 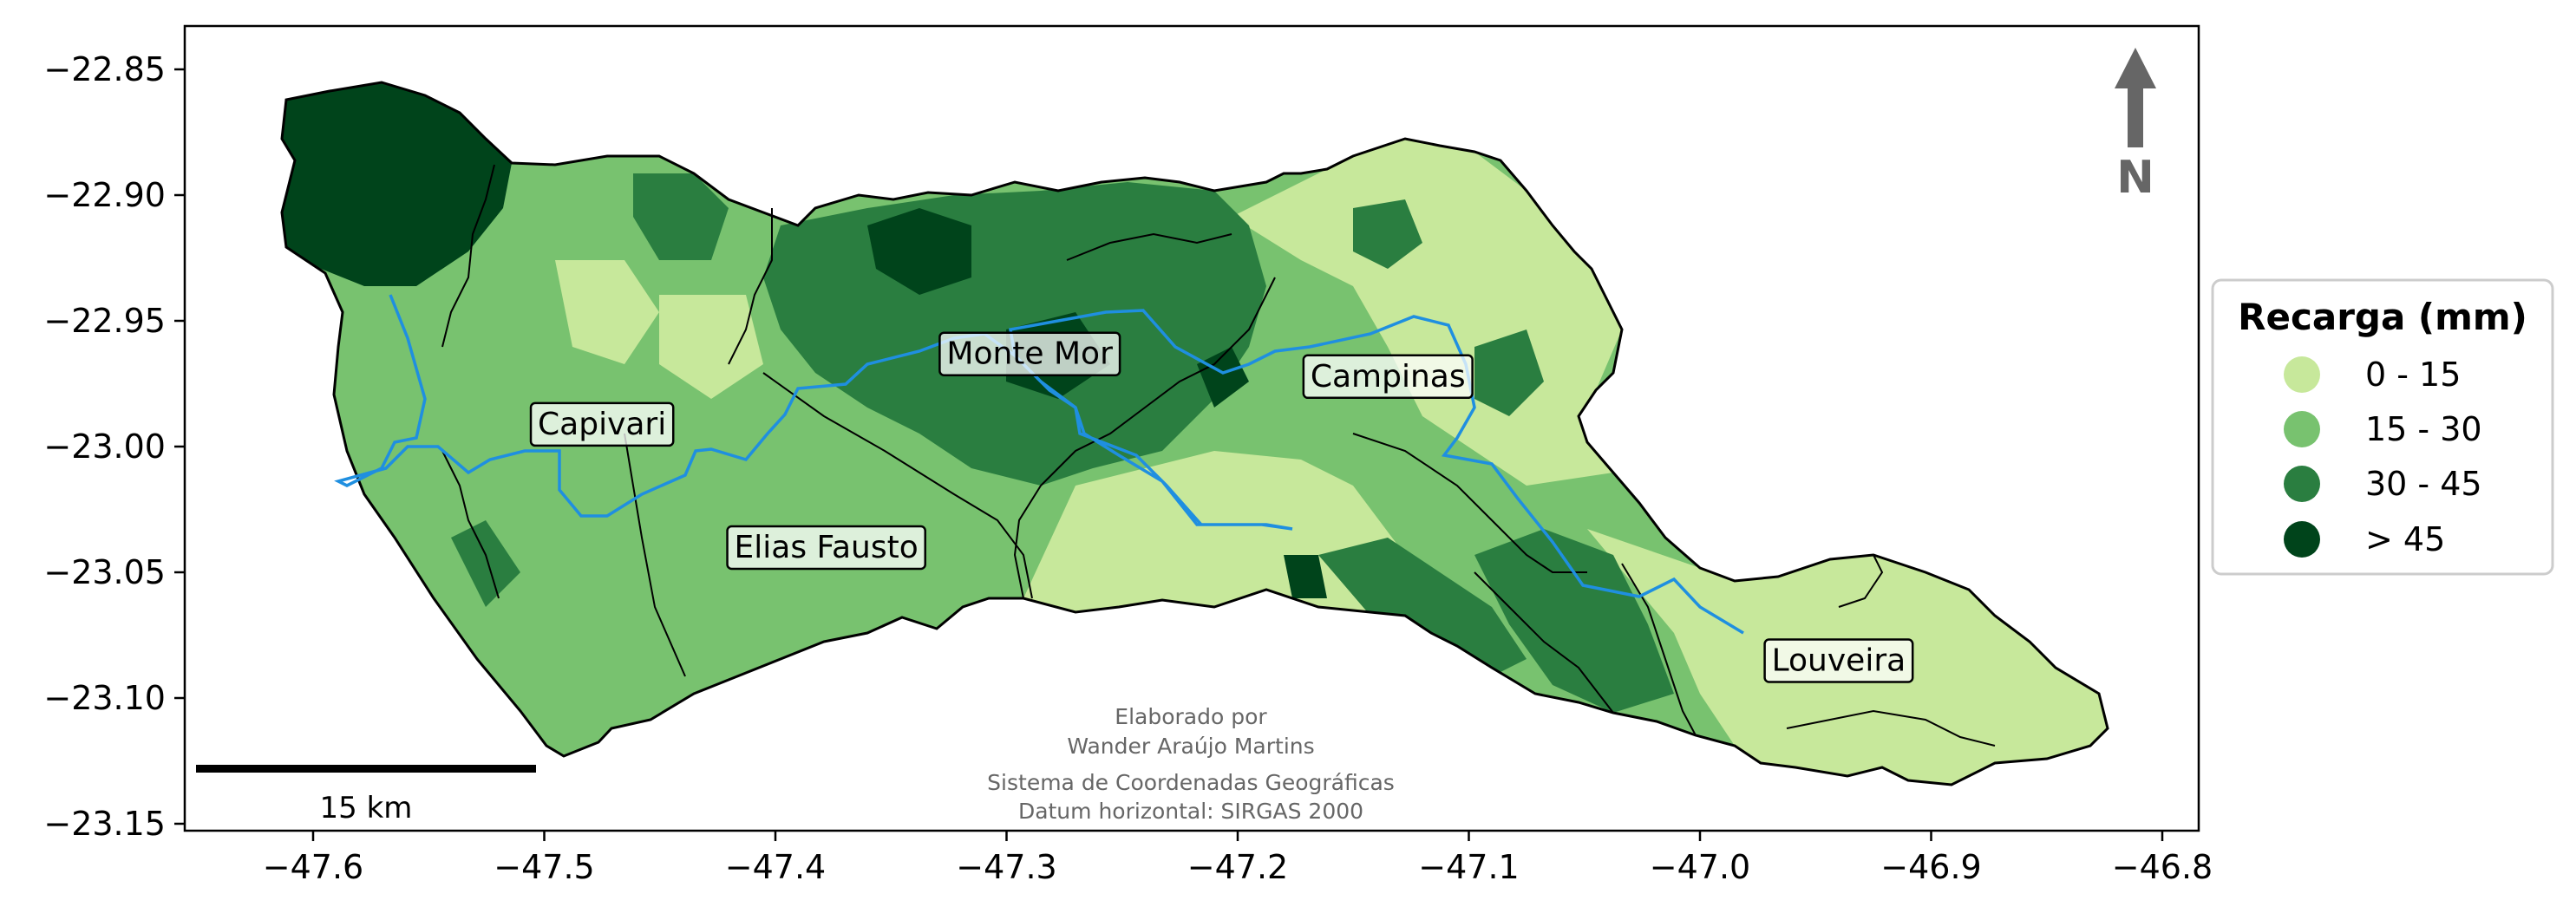 I want to click on x-tick-label: −47.6, so click(x=313, y=867).